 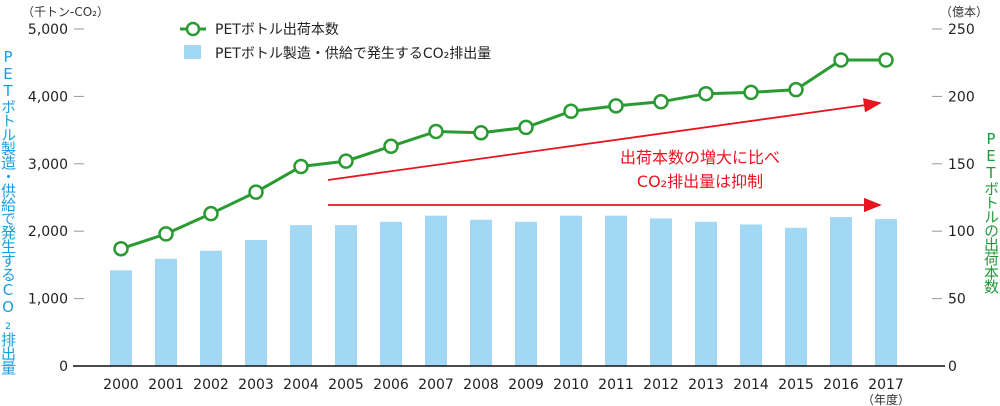 I want to click on x-tick-label: 2004, so click(x=301, y=385).